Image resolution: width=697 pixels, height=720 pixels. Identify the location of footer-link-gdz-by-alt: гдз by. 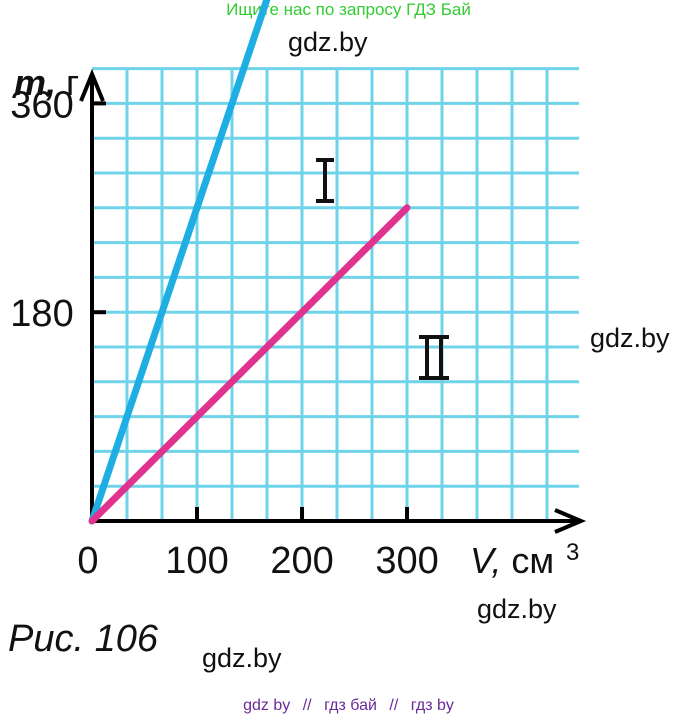
(432, 705).